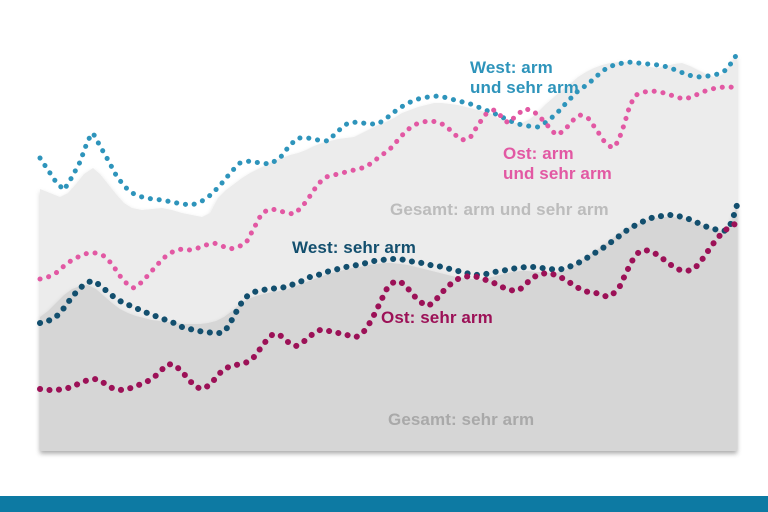 The height and width of the screenshot is (512, 768). Describe the element at coordinates (354, 247) in the screenshot. I see `series-label-west-sehr-arm: West: sehr arm` at that location.